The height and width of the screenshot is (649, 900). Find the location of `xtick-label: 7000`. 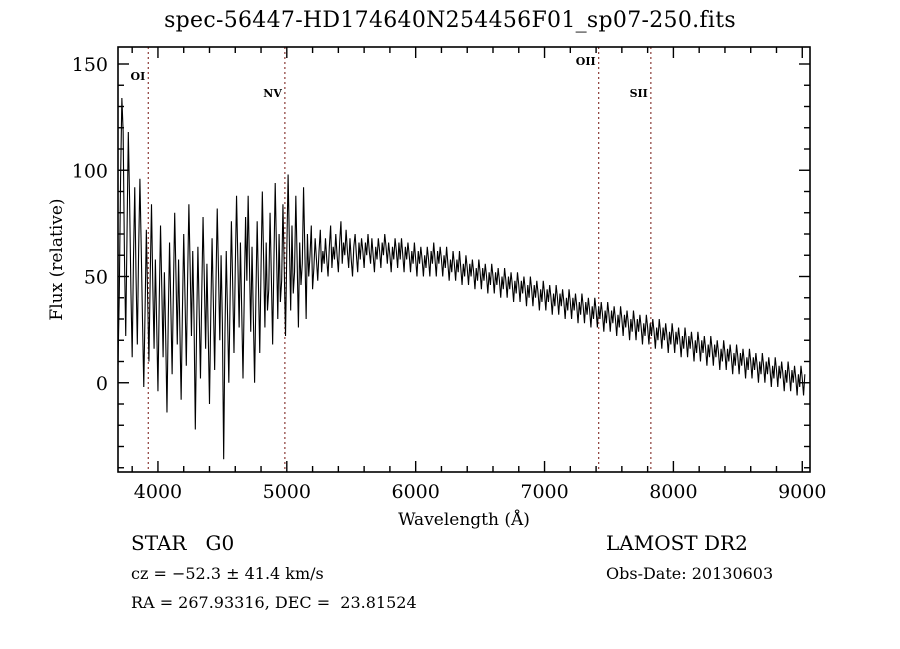

xtick-label: 7000 is located at coordinates (544, 492).